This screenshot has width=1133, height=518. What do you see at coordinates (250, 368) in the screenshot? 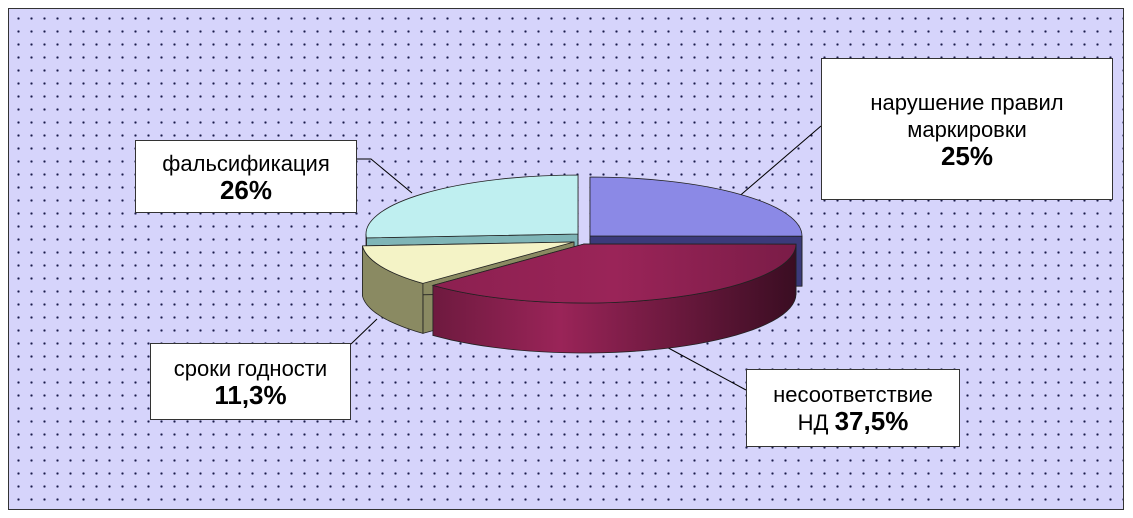
I see `label-expiry-line1: сроки годности` at bounding box center [250, 368].